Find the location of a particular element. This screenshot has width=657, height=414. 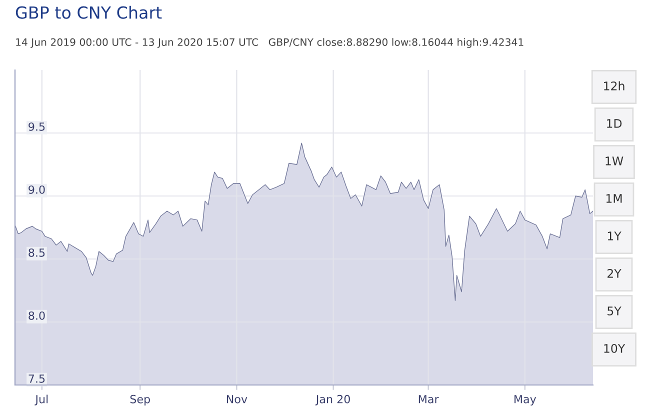

text: 12h is located at coordinates (614, 85).